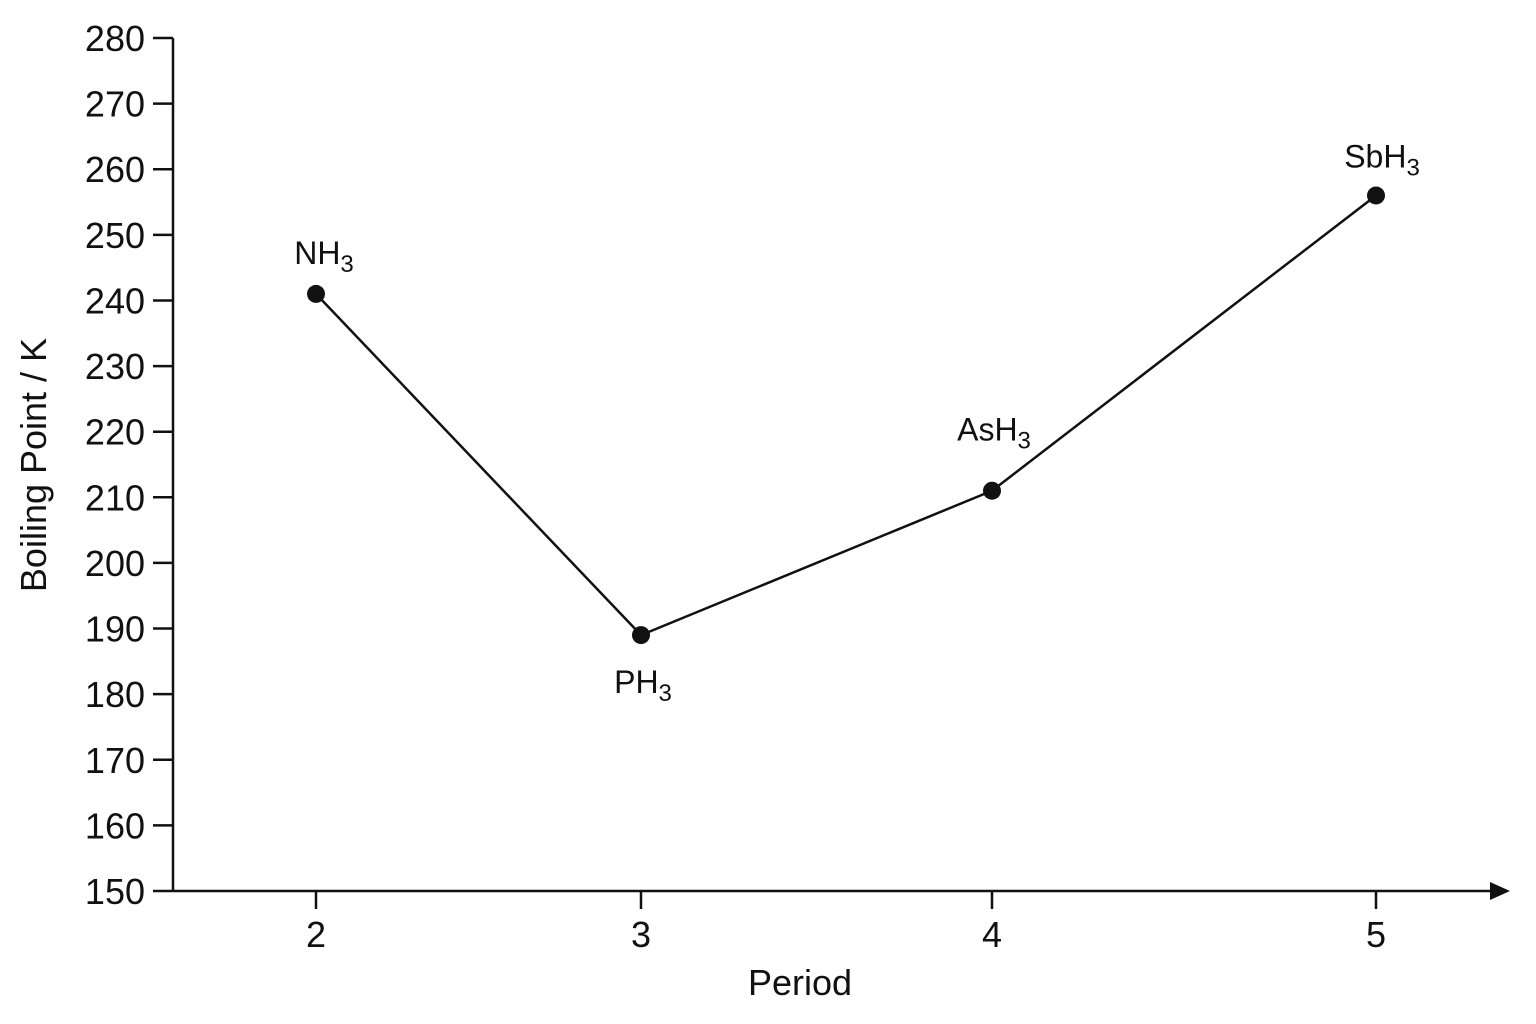 Image resolution: width=1536 pixels, height=1024 pixels. Describe the element at coordinates (115, 235) in the screenshot. I see `y-tick-label: 250` at that location.